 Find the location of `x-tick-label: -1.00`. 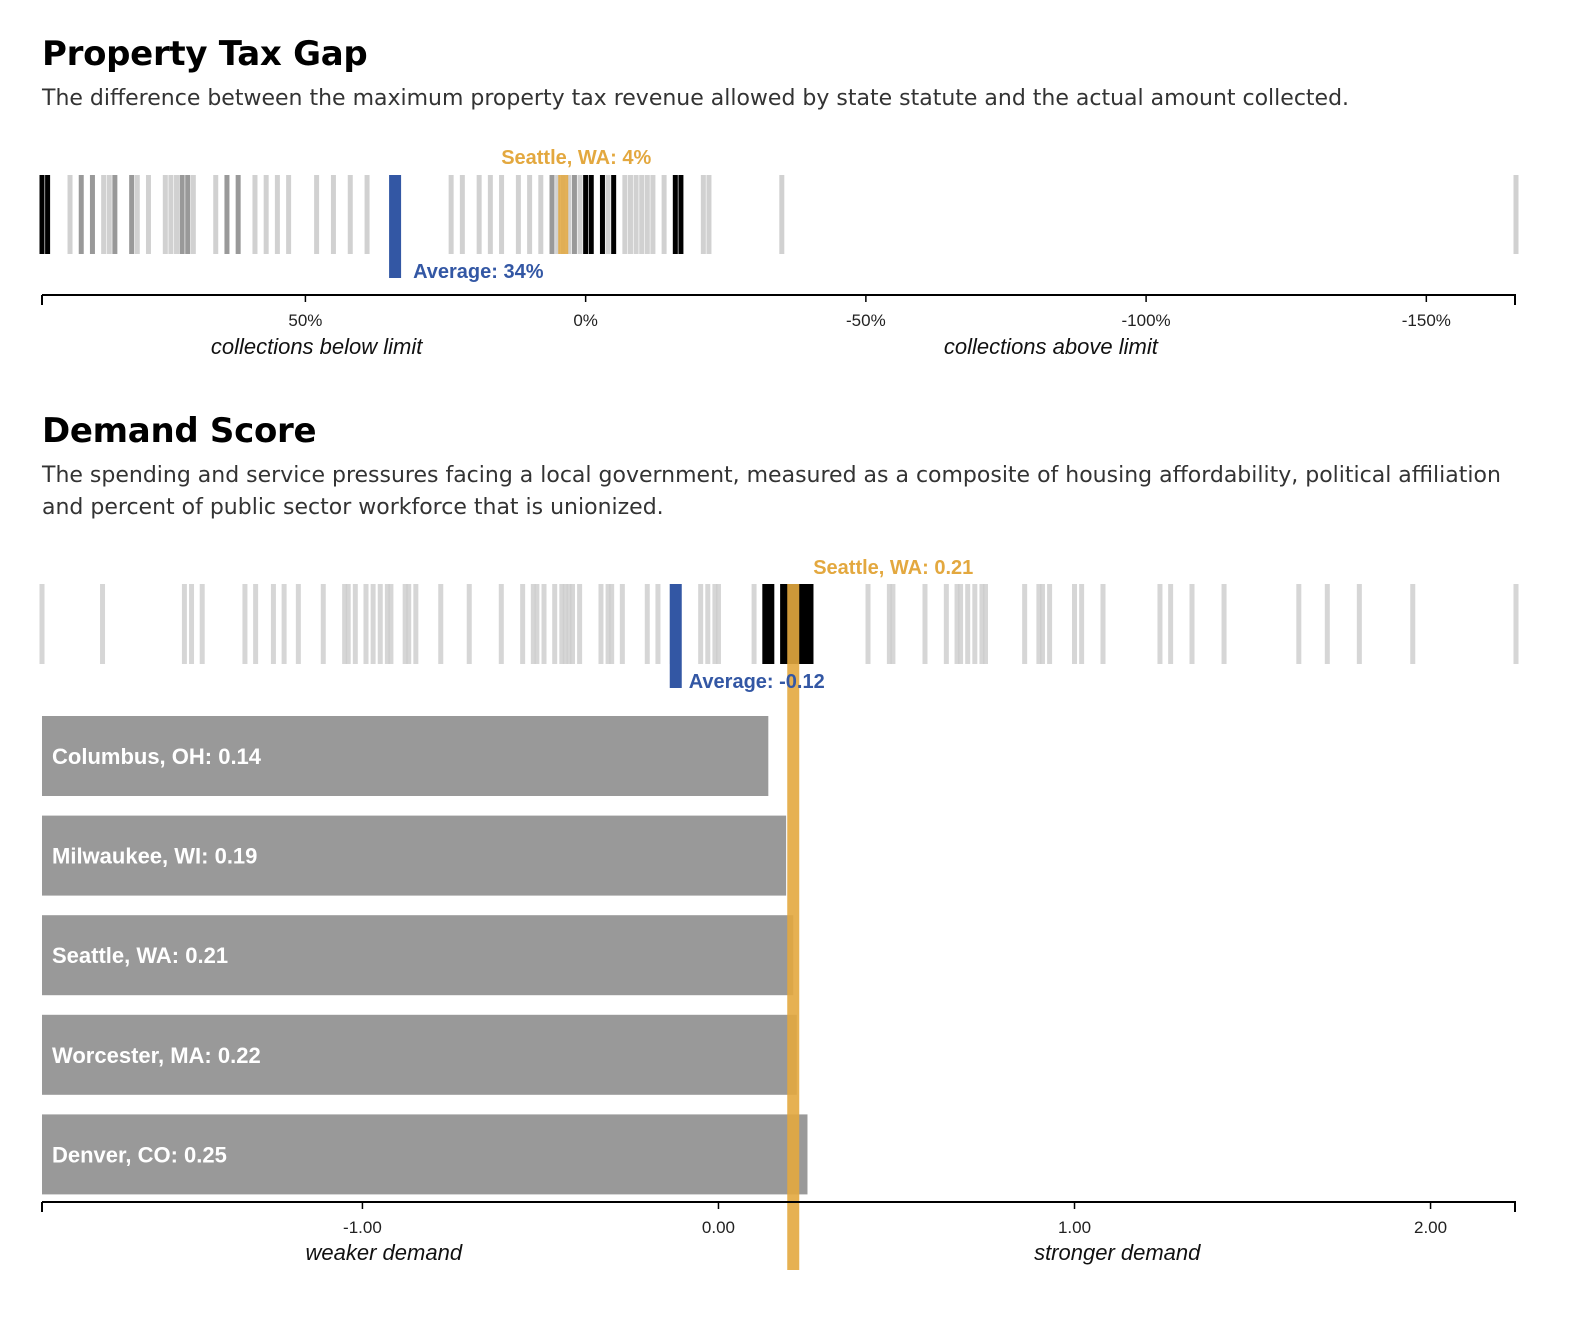

x-tick-label: -1.00 is located at coordinates (362, 1227).